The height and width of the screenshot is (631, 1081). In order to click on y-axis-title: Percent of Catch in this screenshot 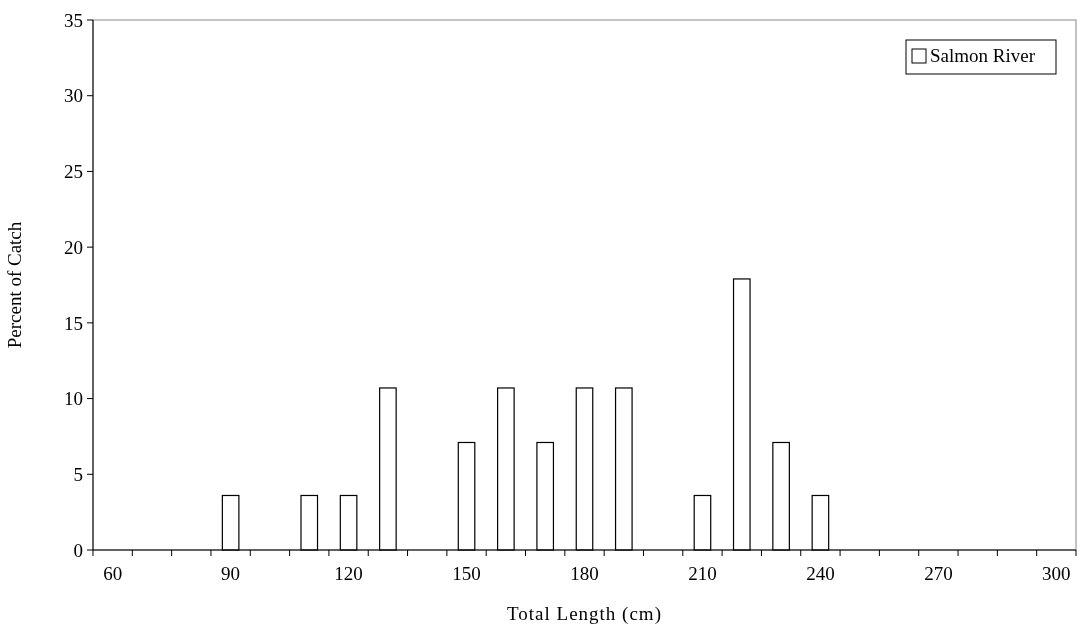, I will do `click(14, 285)`.